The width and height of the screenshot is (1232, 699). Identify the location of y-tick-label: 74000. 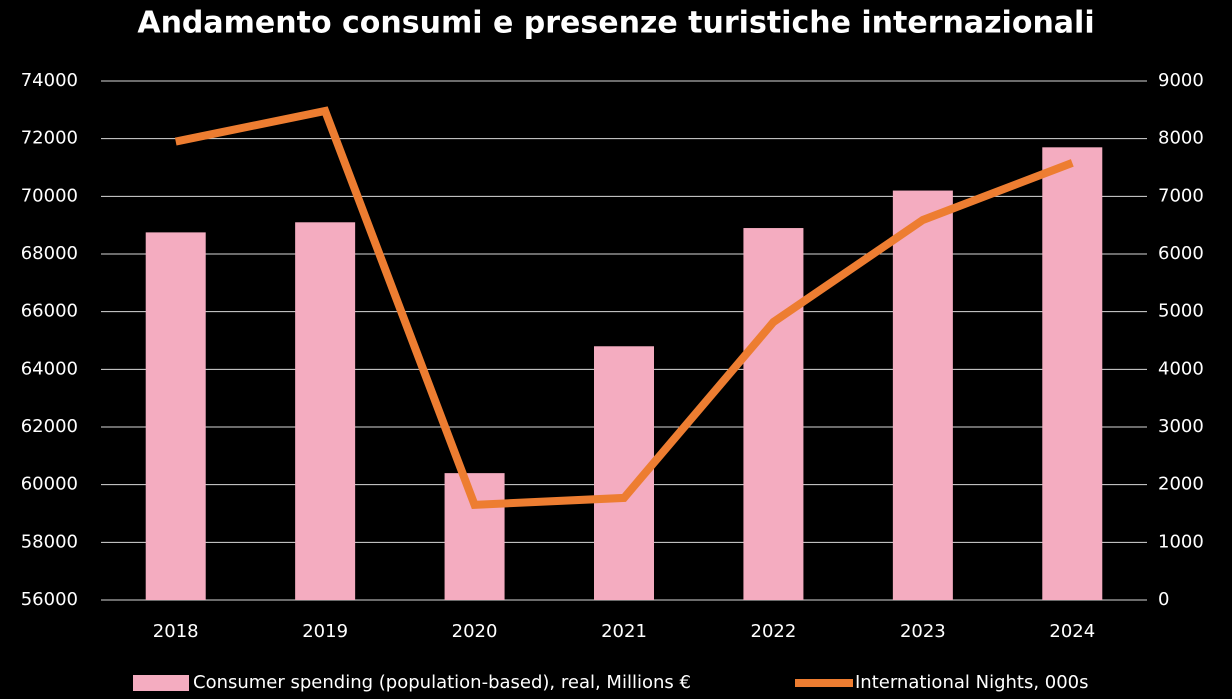
(49, 80).